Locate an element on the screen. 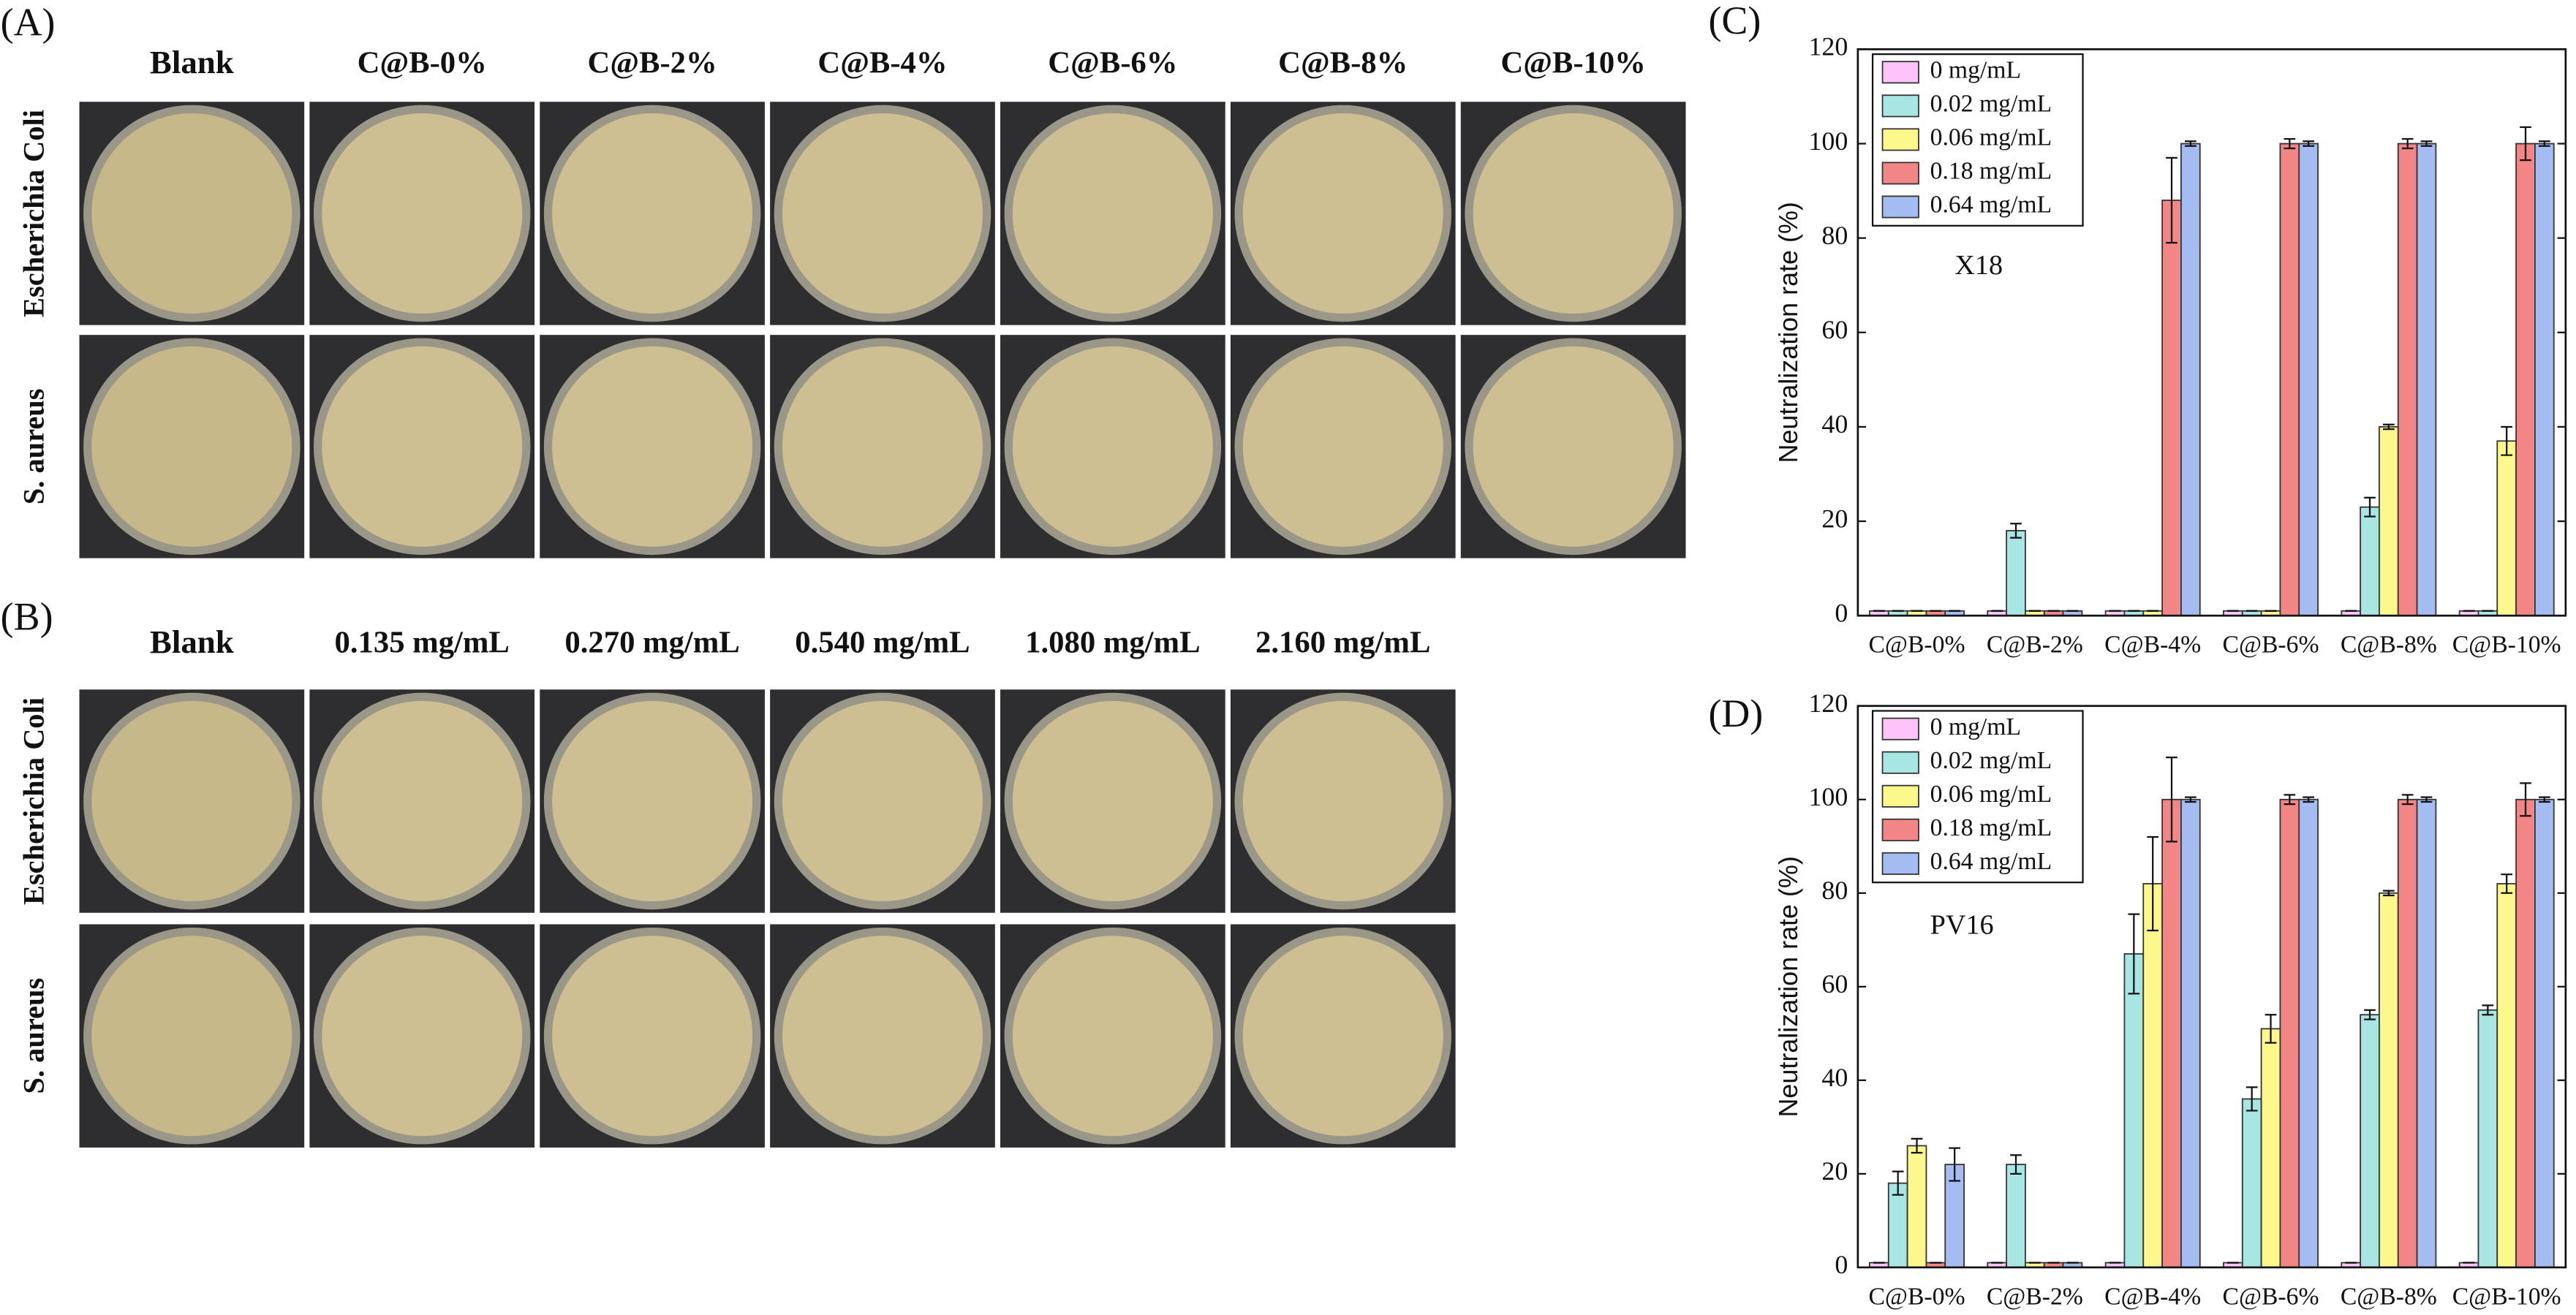 Image resolution: width=2576 pixels, height=1315 pixels. y-axis-label: Neutralization rate (%) is located at coordinates (1788, 986).